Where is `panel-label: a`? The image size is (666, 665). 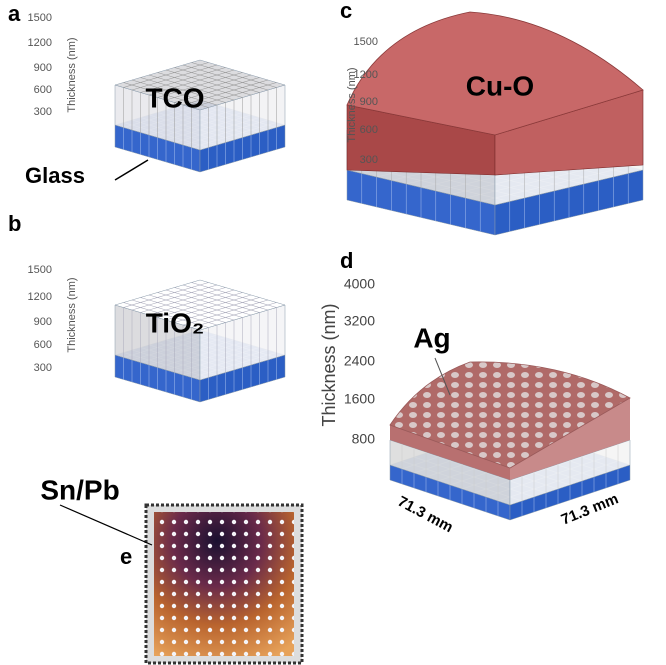 panel-label: a is located at coordinates (14, 13).